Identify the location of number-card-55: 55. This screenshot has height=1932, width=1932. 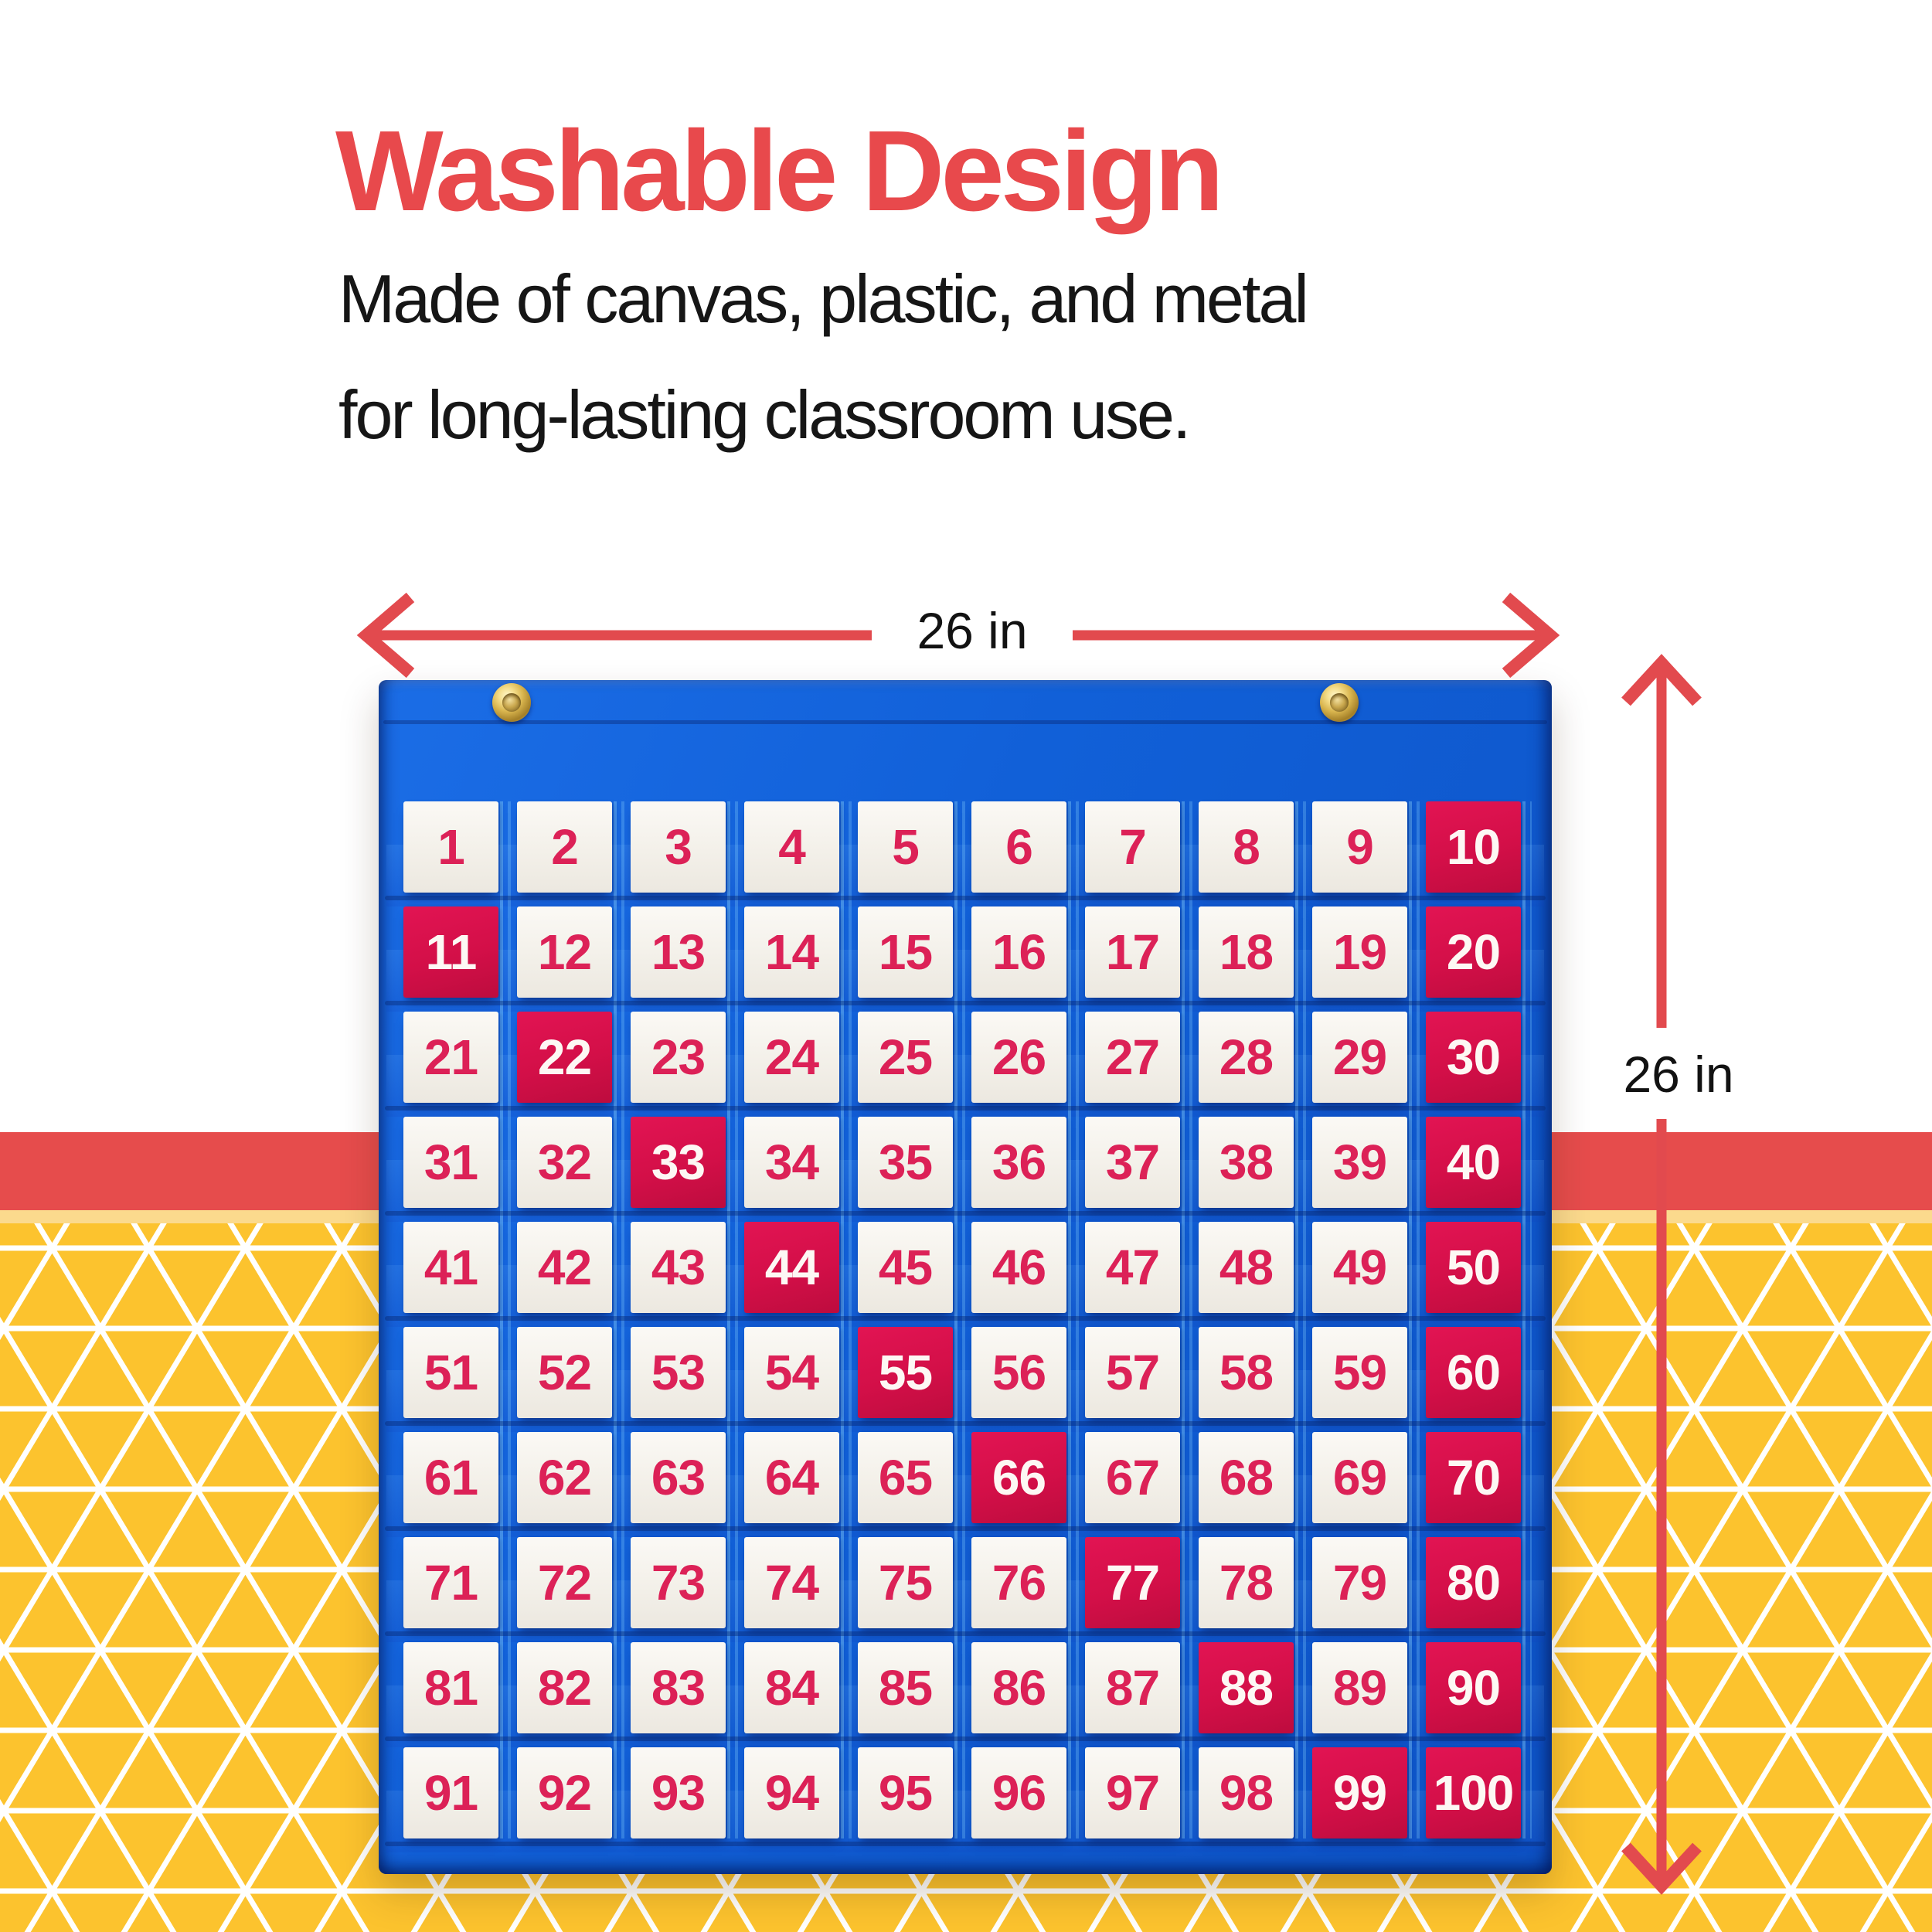
(906, 1373).